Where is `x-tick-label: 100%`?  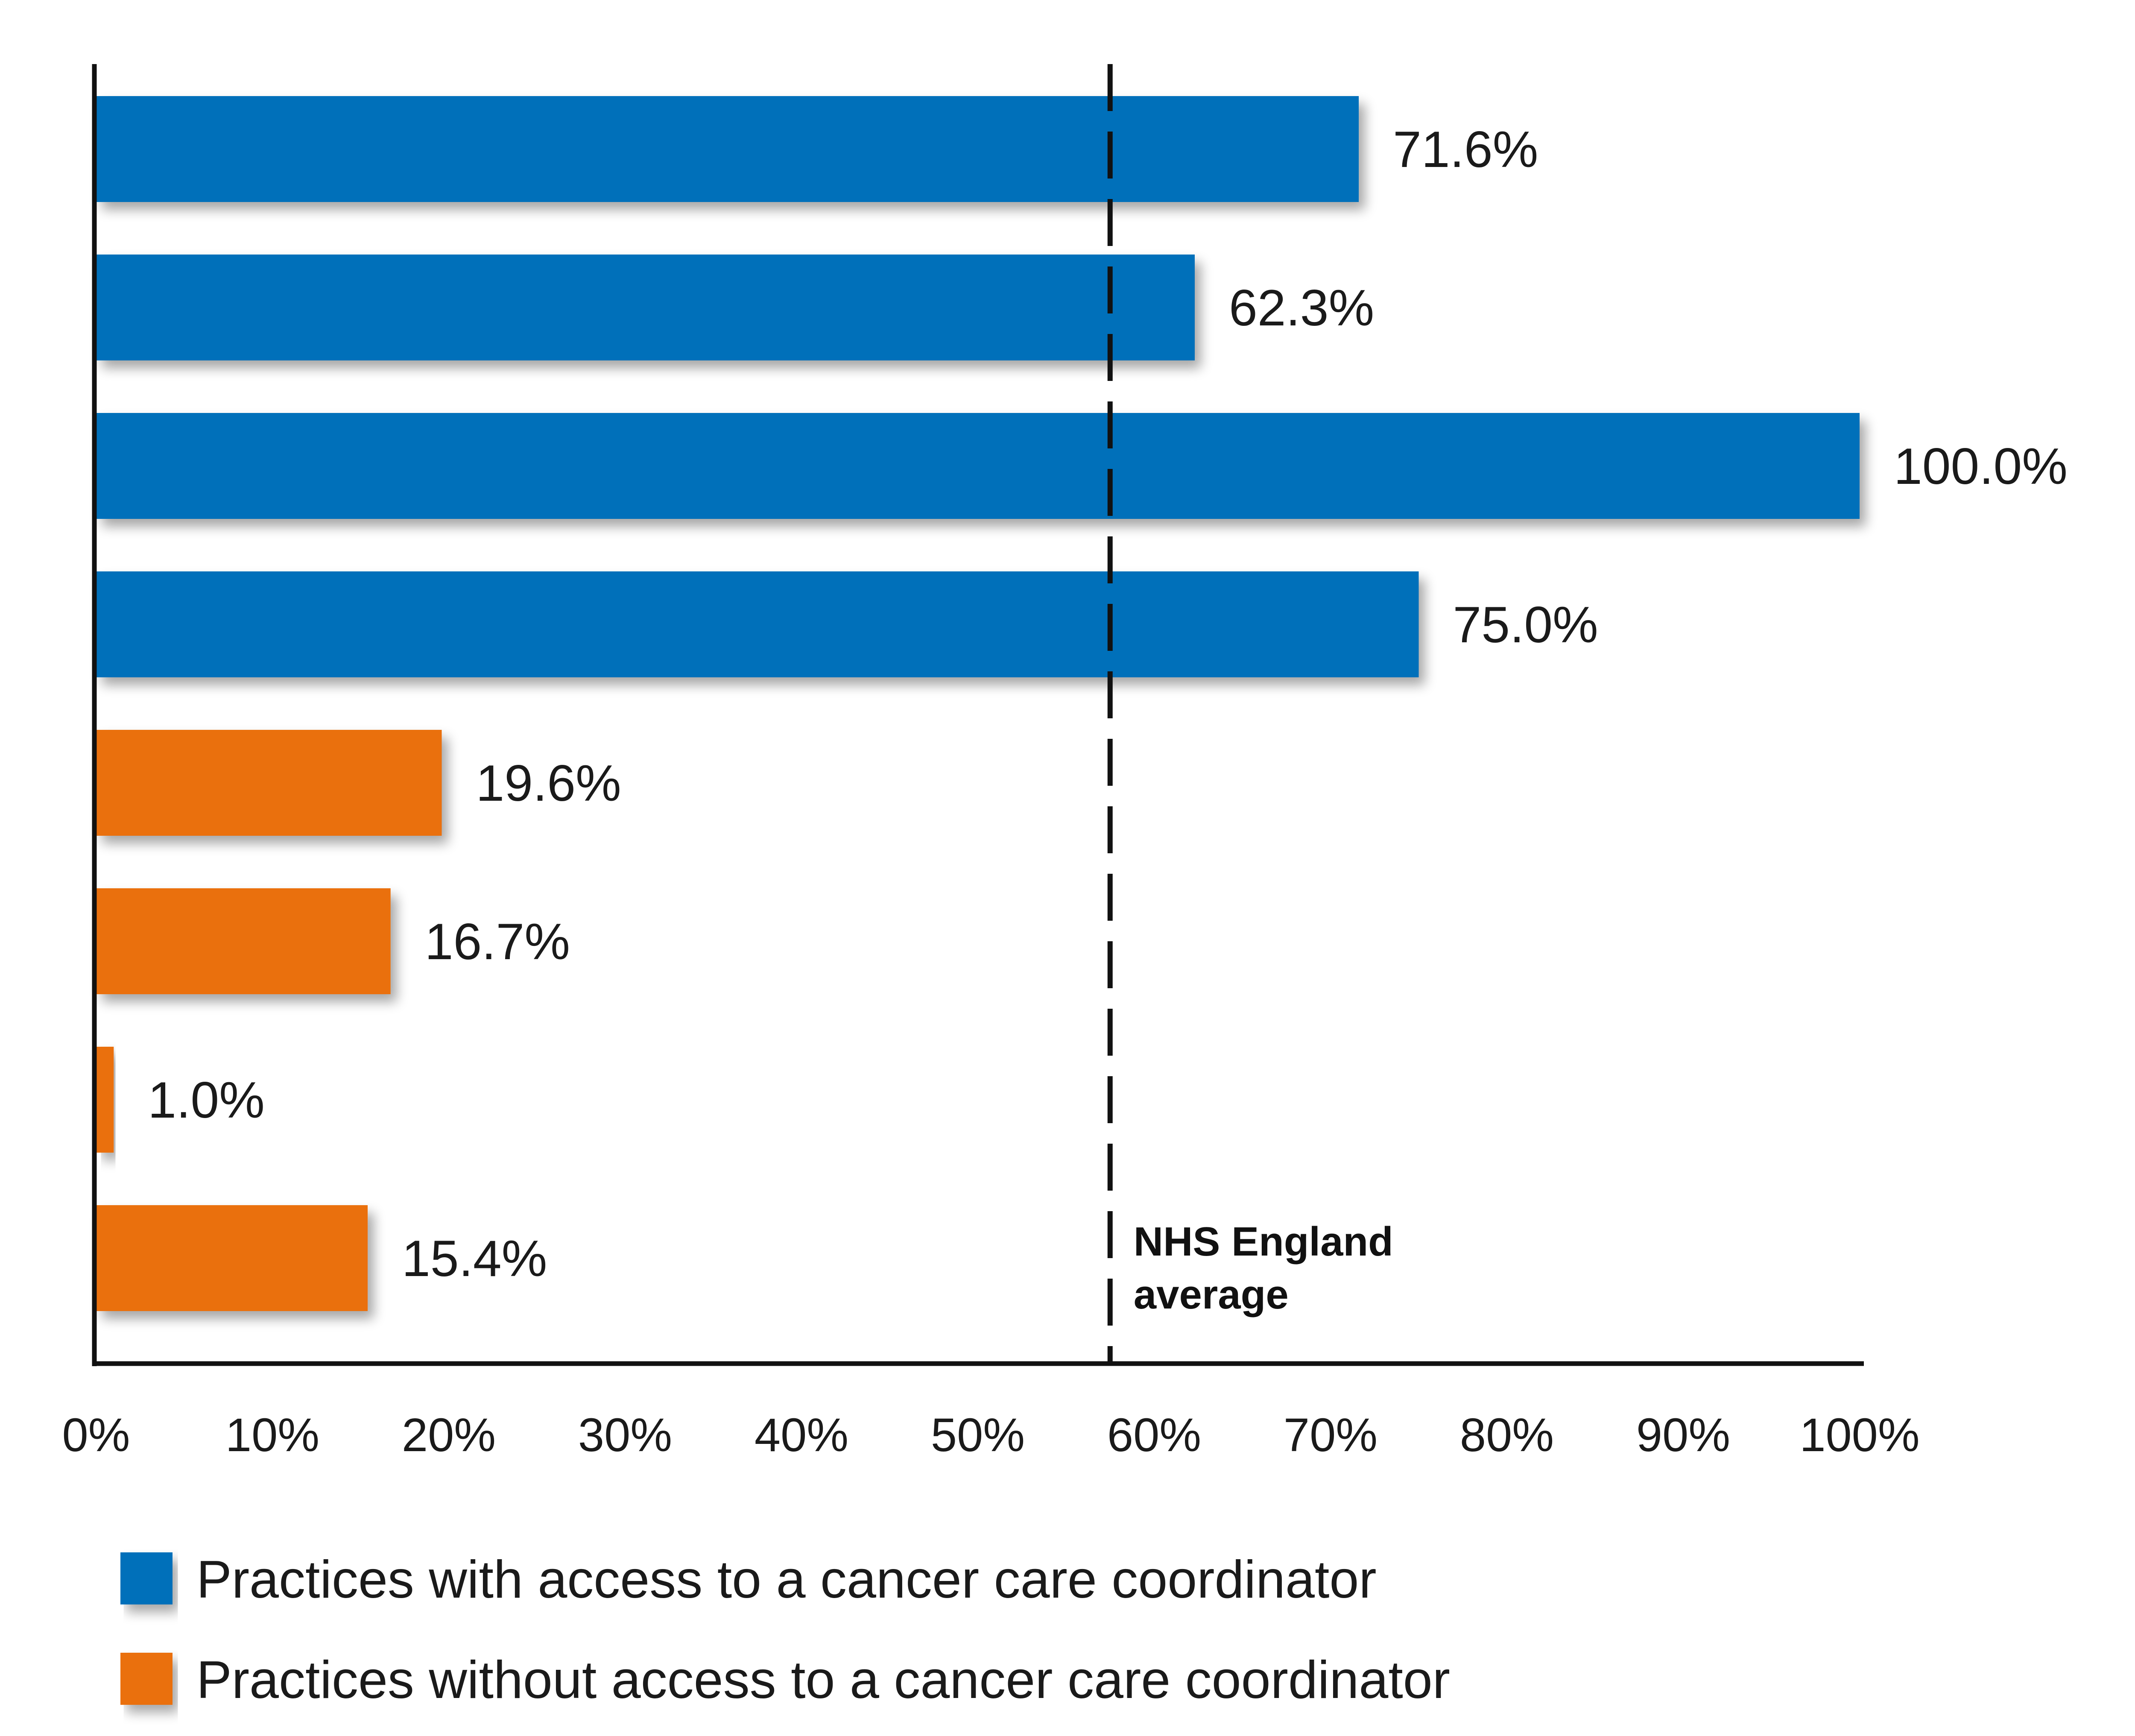 x-tick-label: 100% is located at coordinates (1859, 1435).